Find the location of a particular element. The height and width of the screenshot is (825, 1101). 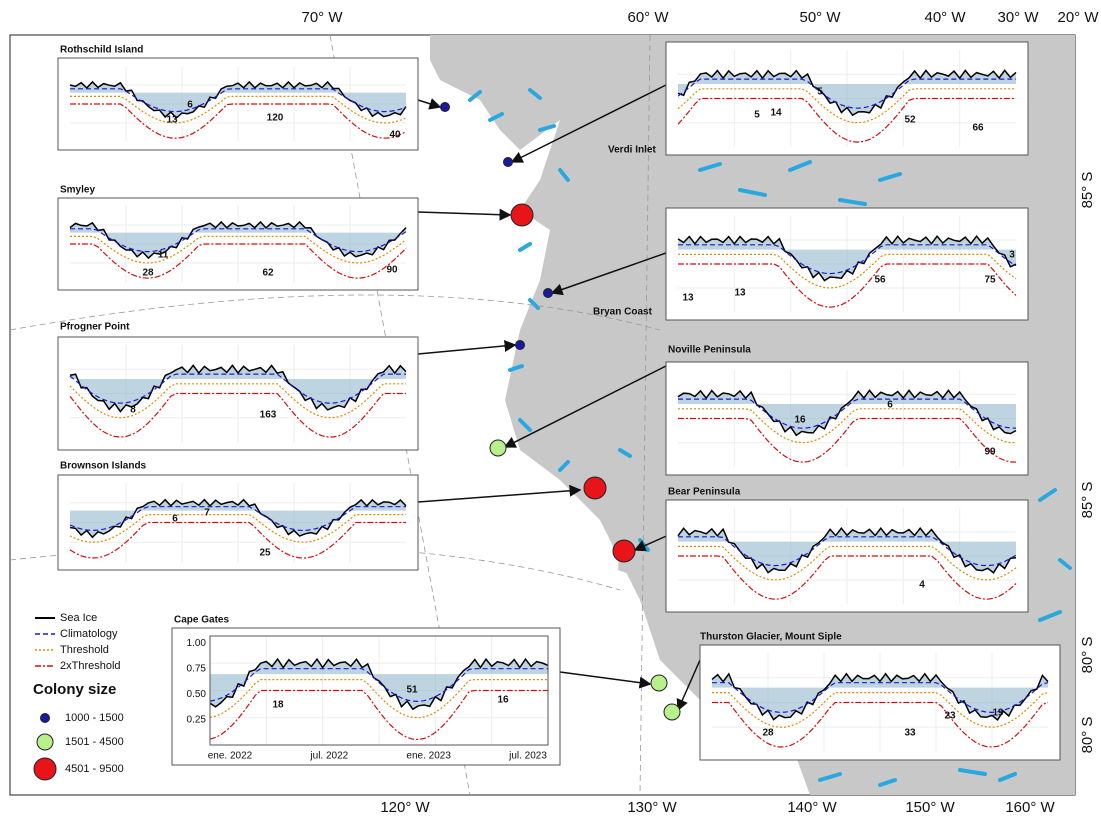

plot-frame is located at coordinates (379, 690).